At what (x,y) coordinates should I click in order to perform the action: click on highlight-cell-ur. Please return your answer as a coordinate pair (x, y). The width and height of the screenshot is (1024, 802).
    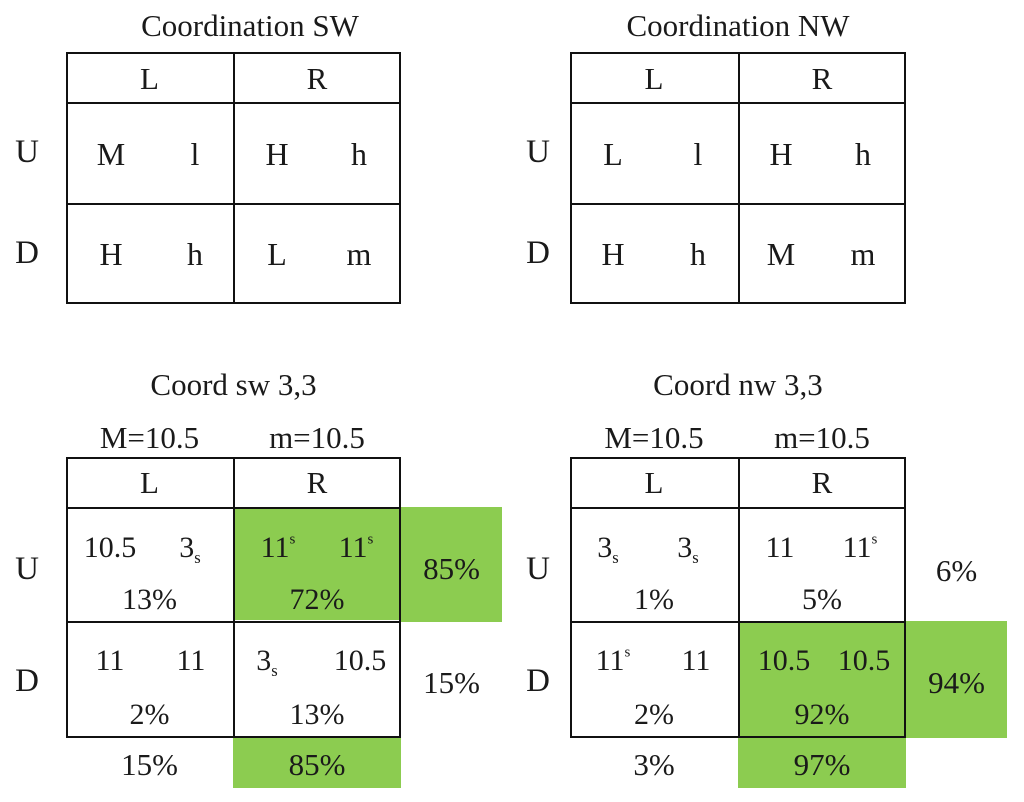
    Looking at the image, I should click on (317, 563).